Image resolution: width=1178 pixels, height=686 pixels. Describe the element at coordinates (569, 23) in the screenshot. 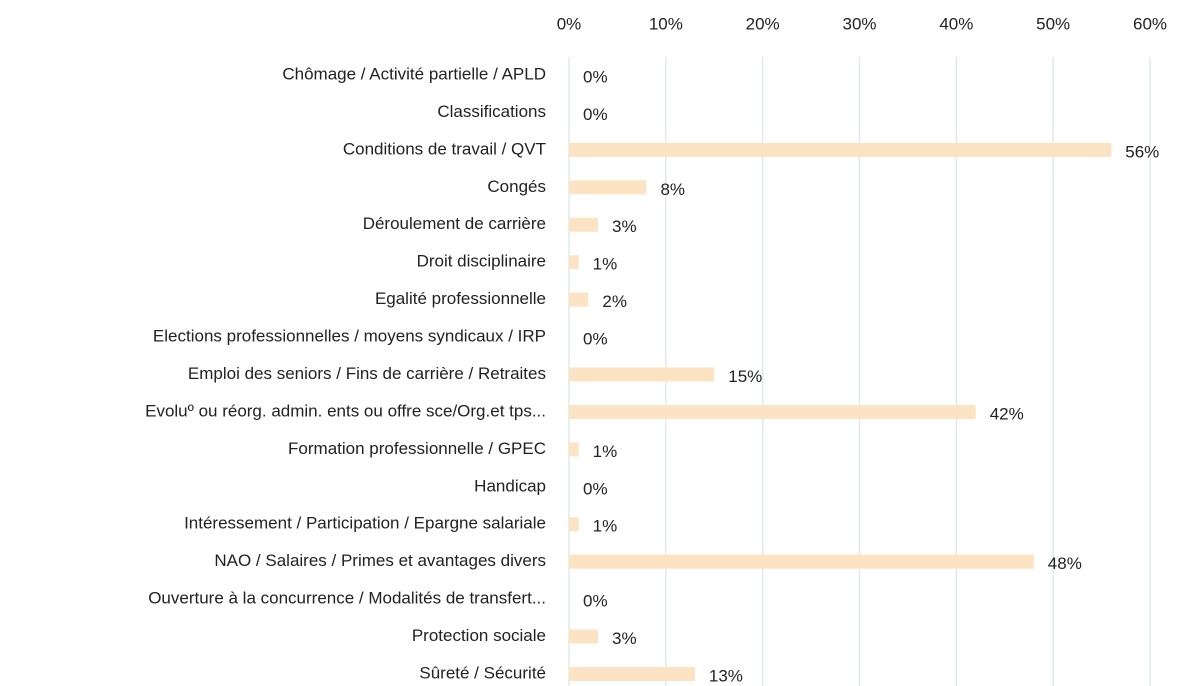

I see `x-tick-label: 0%` at that location.